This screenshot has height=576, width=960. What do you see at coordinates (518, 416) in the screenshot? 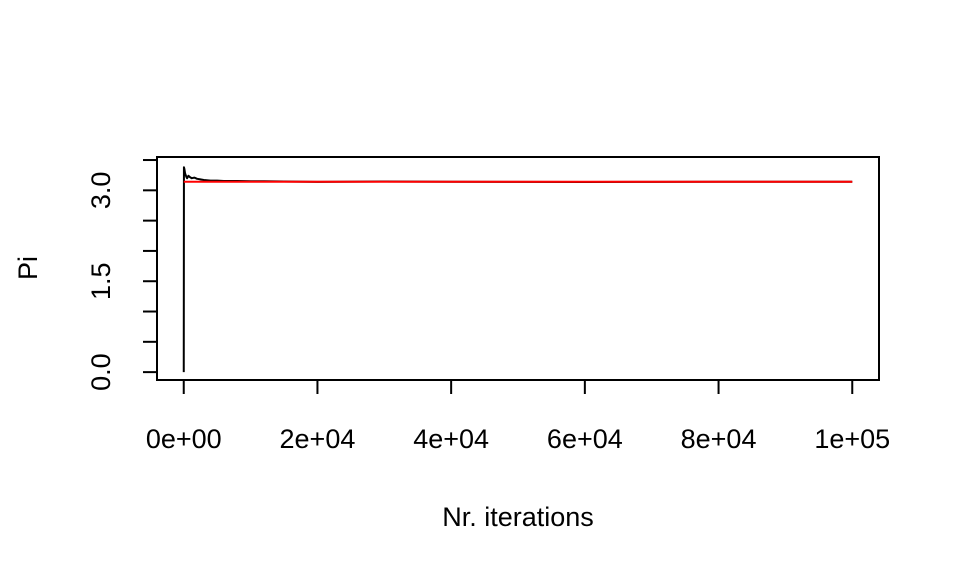
I see `x-axis: 0e+00 2e+04 4e+04 6e+04 8e+04 1e+05` at bounding box center [518, 416].